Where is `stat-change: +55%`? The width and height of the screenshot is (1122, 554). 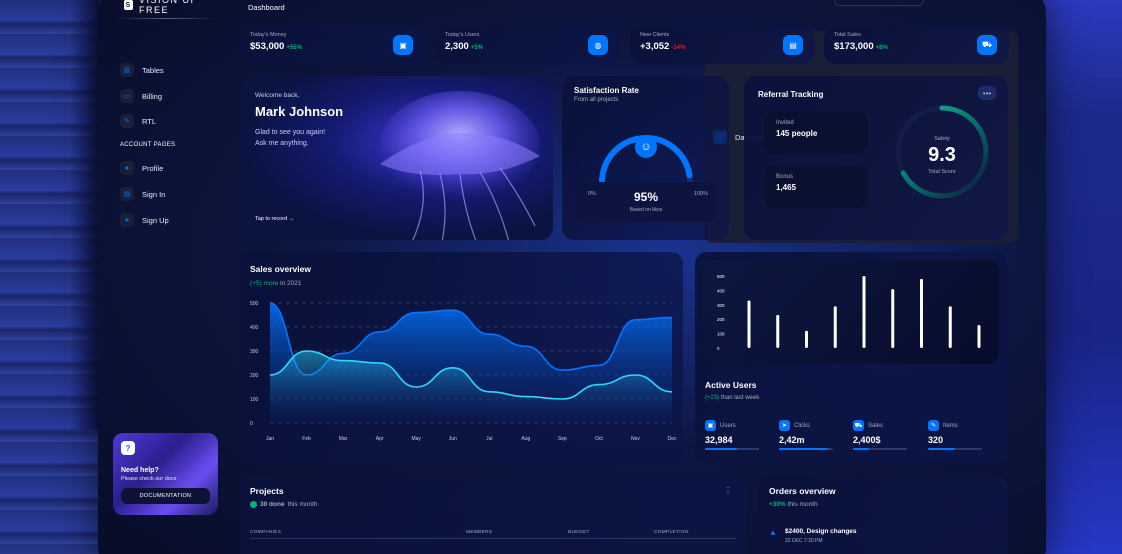
stat-change: +55% is located at coordinates (294, 48).